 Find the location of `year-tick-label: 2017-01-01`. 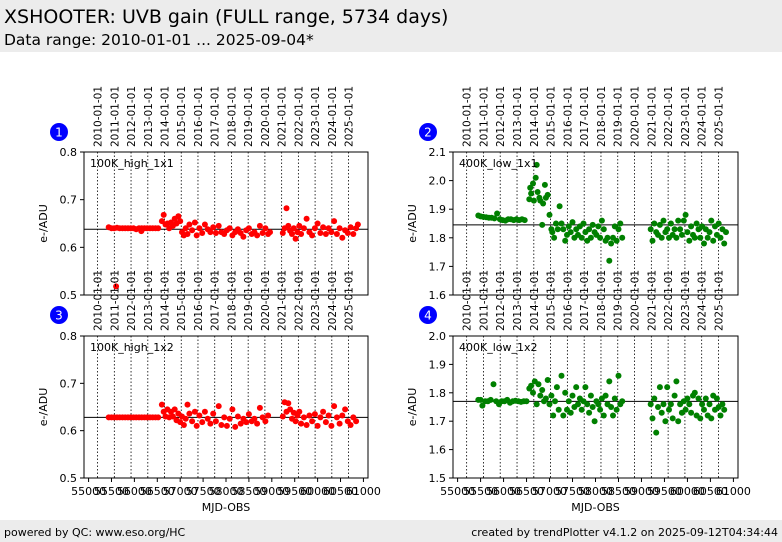

year-tick-label: 2017-01-01 is located at coordinates (216, 116).